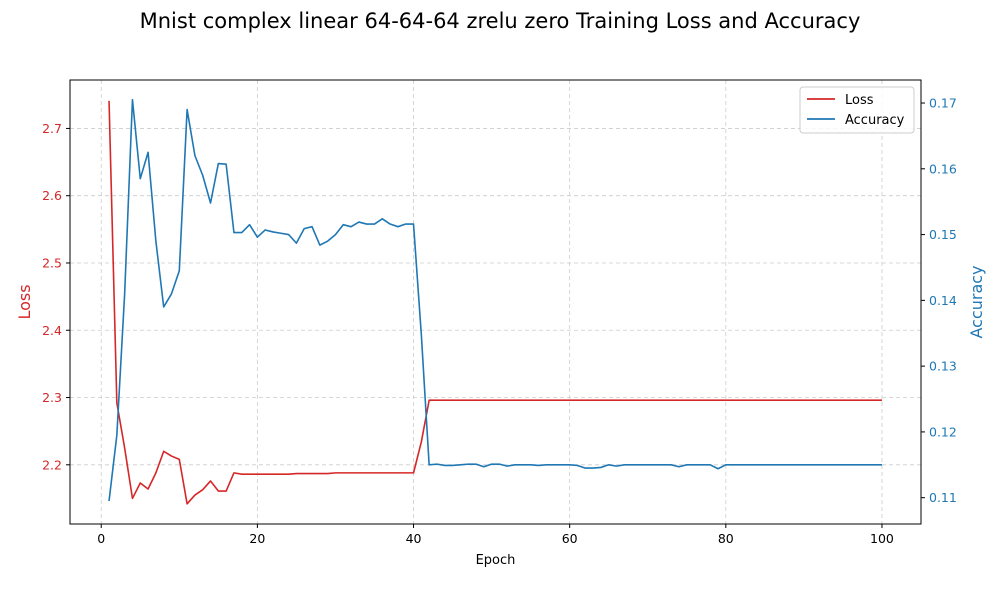 This screenshot has width=1000, height=600. Describe the element at coordinates (24, 301) in the screenshot. I see `y-axis-left-label: Loss` at that location.